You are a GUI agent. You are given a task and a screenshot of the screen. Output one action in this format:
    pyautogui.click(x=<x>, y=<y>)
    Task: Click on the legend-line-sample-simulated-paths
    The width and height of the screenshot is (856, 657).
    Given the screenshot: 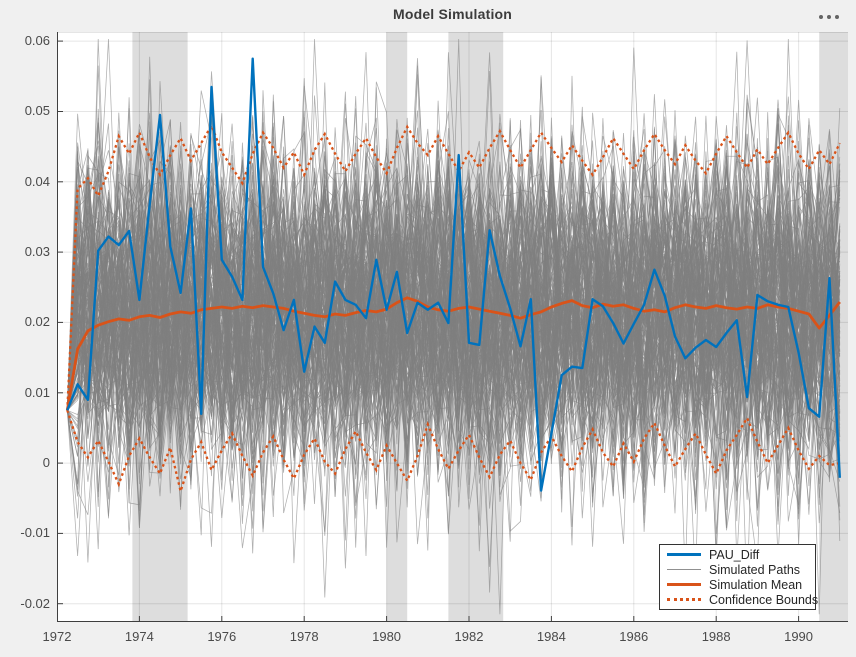 What is the action you would take?
    pyautogui.click(x=684, y=569)
    